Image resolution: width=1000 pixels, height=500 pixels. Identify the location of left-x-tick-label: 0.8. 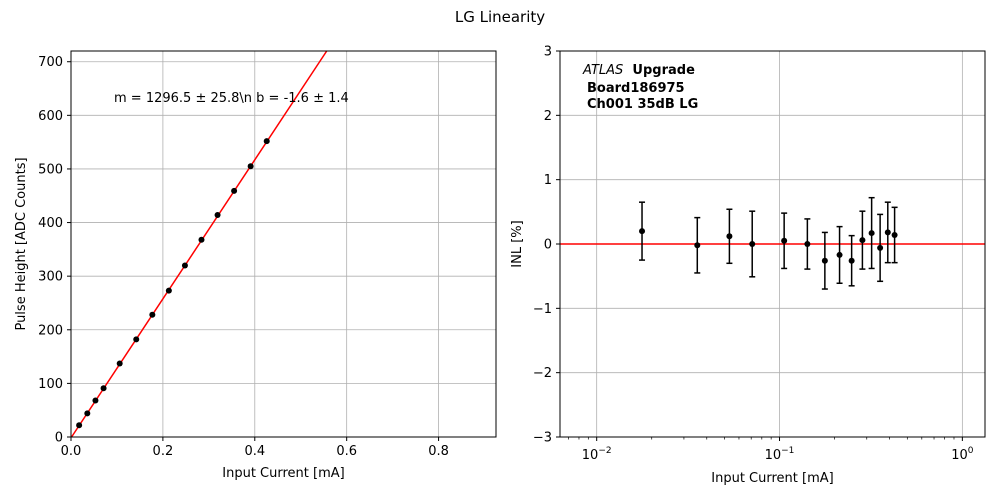
(438, 451).